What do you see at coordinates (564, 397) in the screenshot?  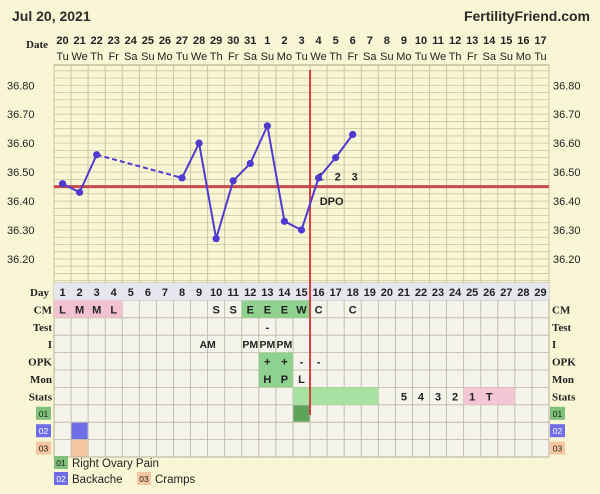 I see `row-label-right: Stats` at bounding box center [564, 397].